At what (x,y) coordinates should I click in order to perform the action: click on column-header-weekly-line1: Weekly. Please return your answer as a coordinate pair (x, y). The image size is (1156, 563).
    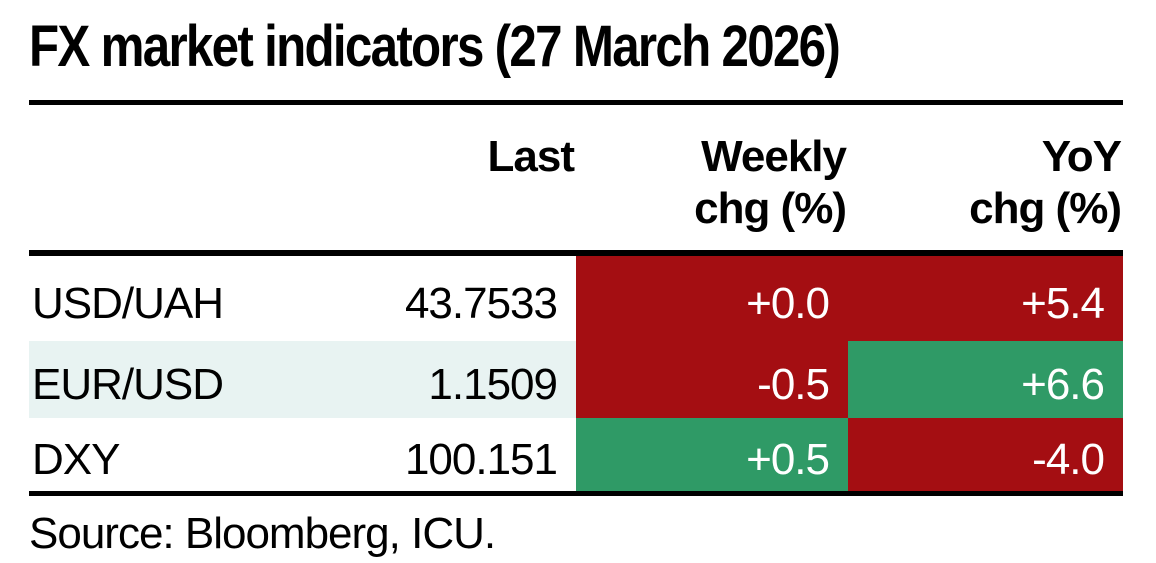
    Looking at the image, I should click on (774, 156).